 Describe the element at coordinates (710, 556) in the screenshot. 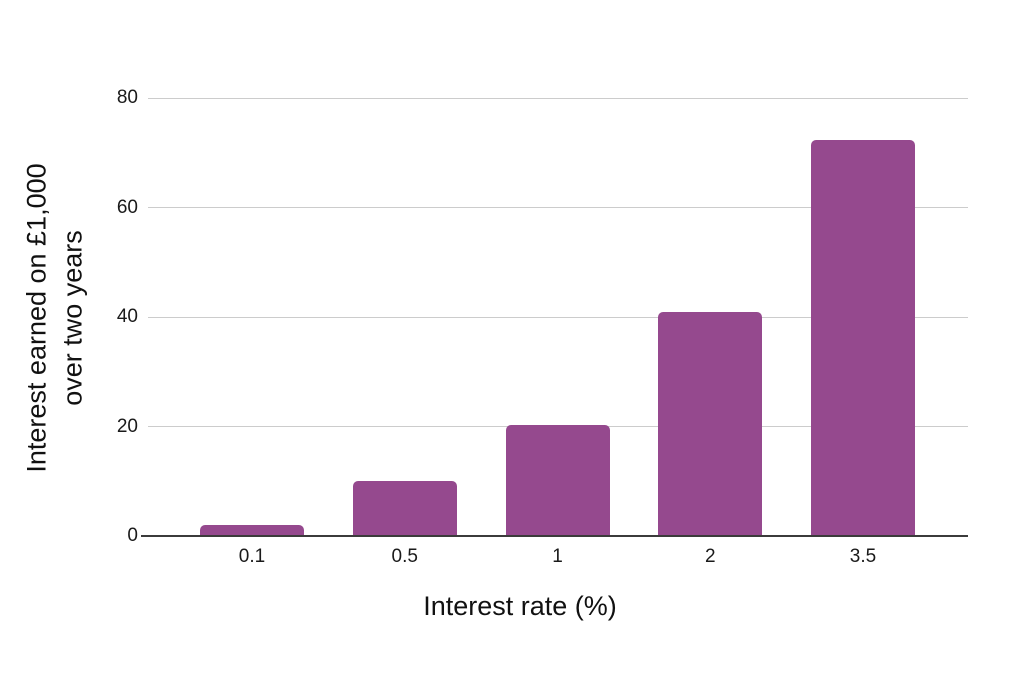

I see `x-tick-label: 2` at that location.